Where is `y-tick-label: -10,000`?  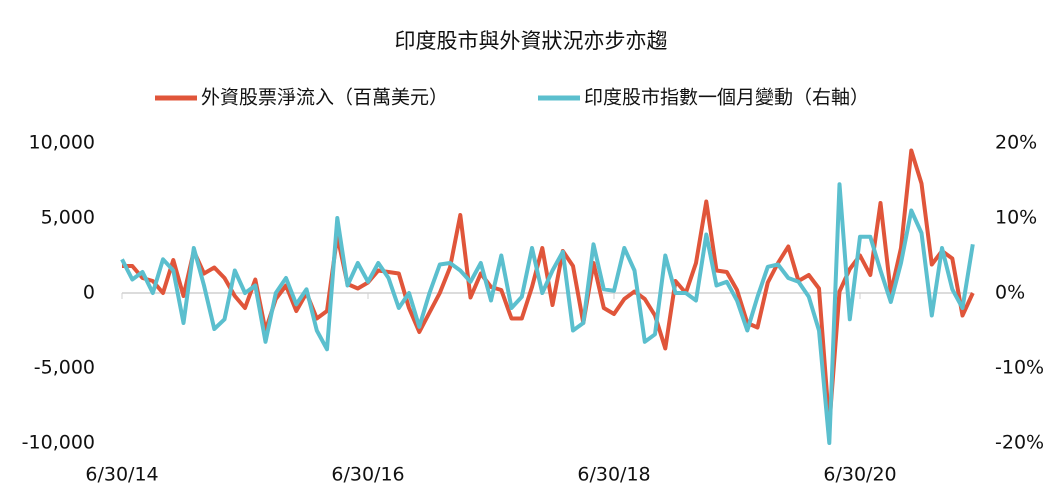 y-tick-label: -10,000 is located at coordinates (58, 443).